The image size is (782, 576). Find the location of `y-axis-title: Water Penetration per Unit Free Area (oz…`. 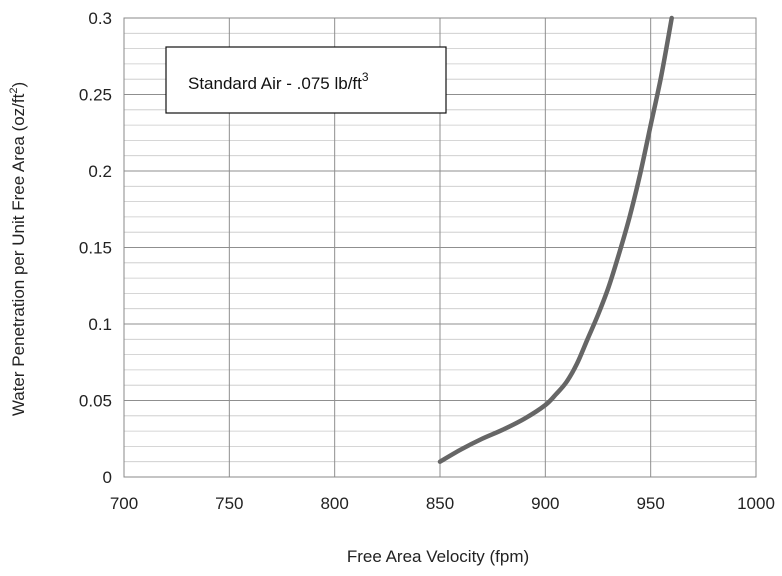

y-axis-title: Water Penetration per Unit Free Area (oz… is located at coordinates (18, 249).